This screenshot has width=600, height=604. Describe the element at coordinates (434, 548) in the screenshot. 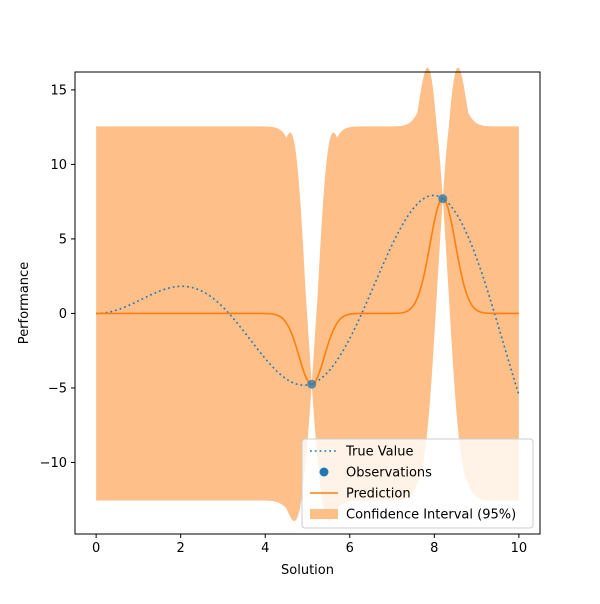

I see `x-tick-label: 8` at that location.